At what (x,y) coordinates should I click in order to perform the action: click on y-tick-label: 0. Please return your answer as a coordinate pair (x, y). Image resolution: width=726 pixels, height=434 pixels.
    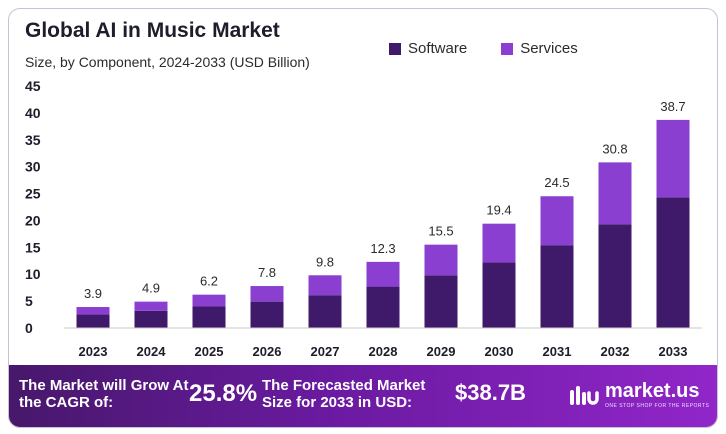
    Looking at the image, I should click on (29, 328).